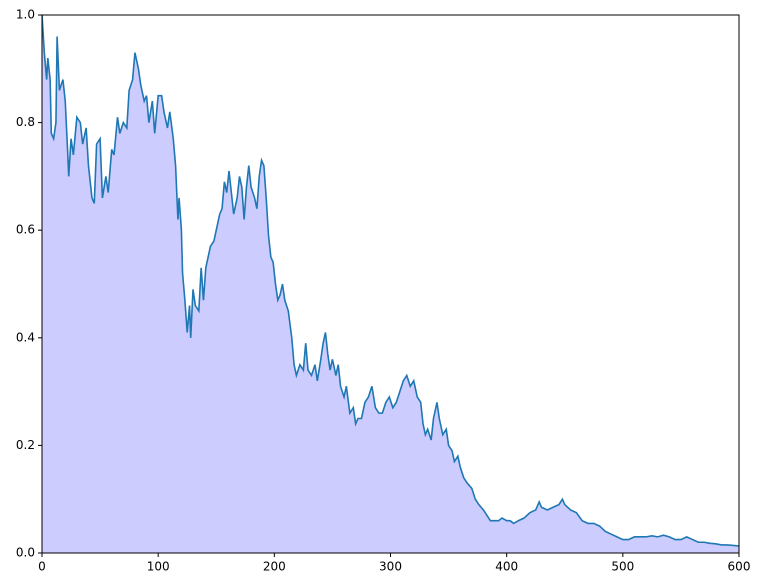  I want to click on x-tick-label: 600, so click(739, 567).